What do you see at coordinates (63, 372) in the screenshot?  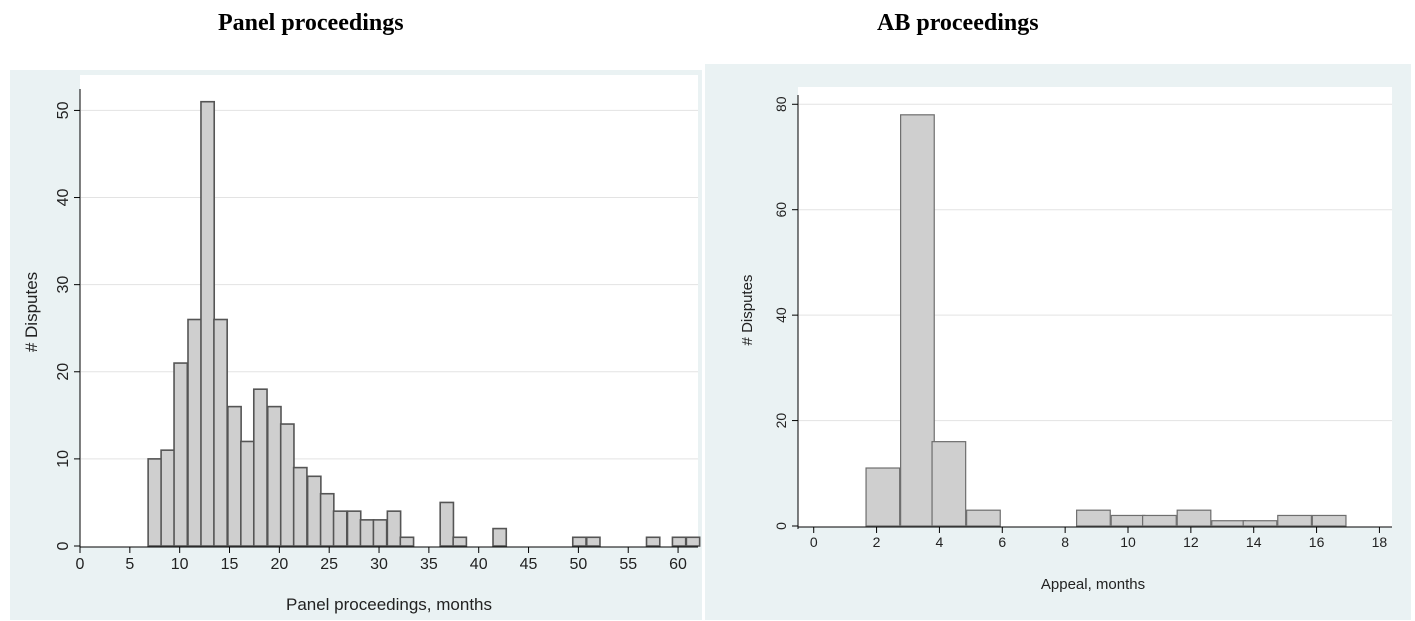 I see `left-y-tick-label: 20` at bounding box center [63, 372].